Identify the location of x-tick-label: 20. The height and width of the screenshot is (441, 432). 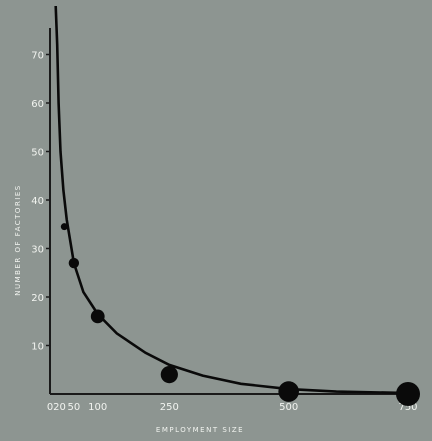
(59, 407).